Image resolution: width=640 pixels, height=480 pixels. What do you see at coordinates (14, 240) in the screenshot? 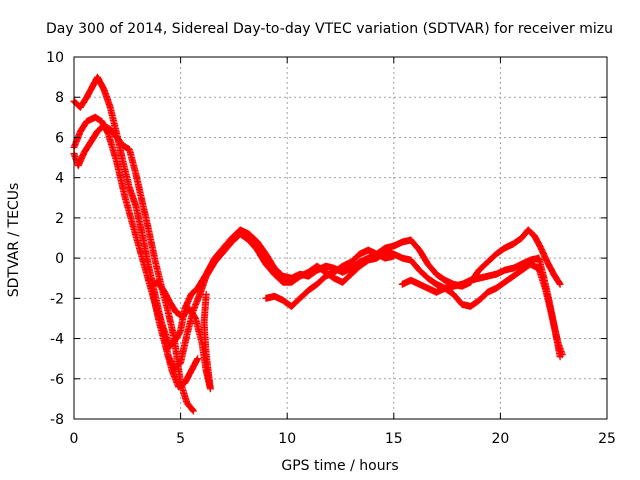
I see `y-axis-label: SDTVAR / TECUs` at bounding box center [14, 240].